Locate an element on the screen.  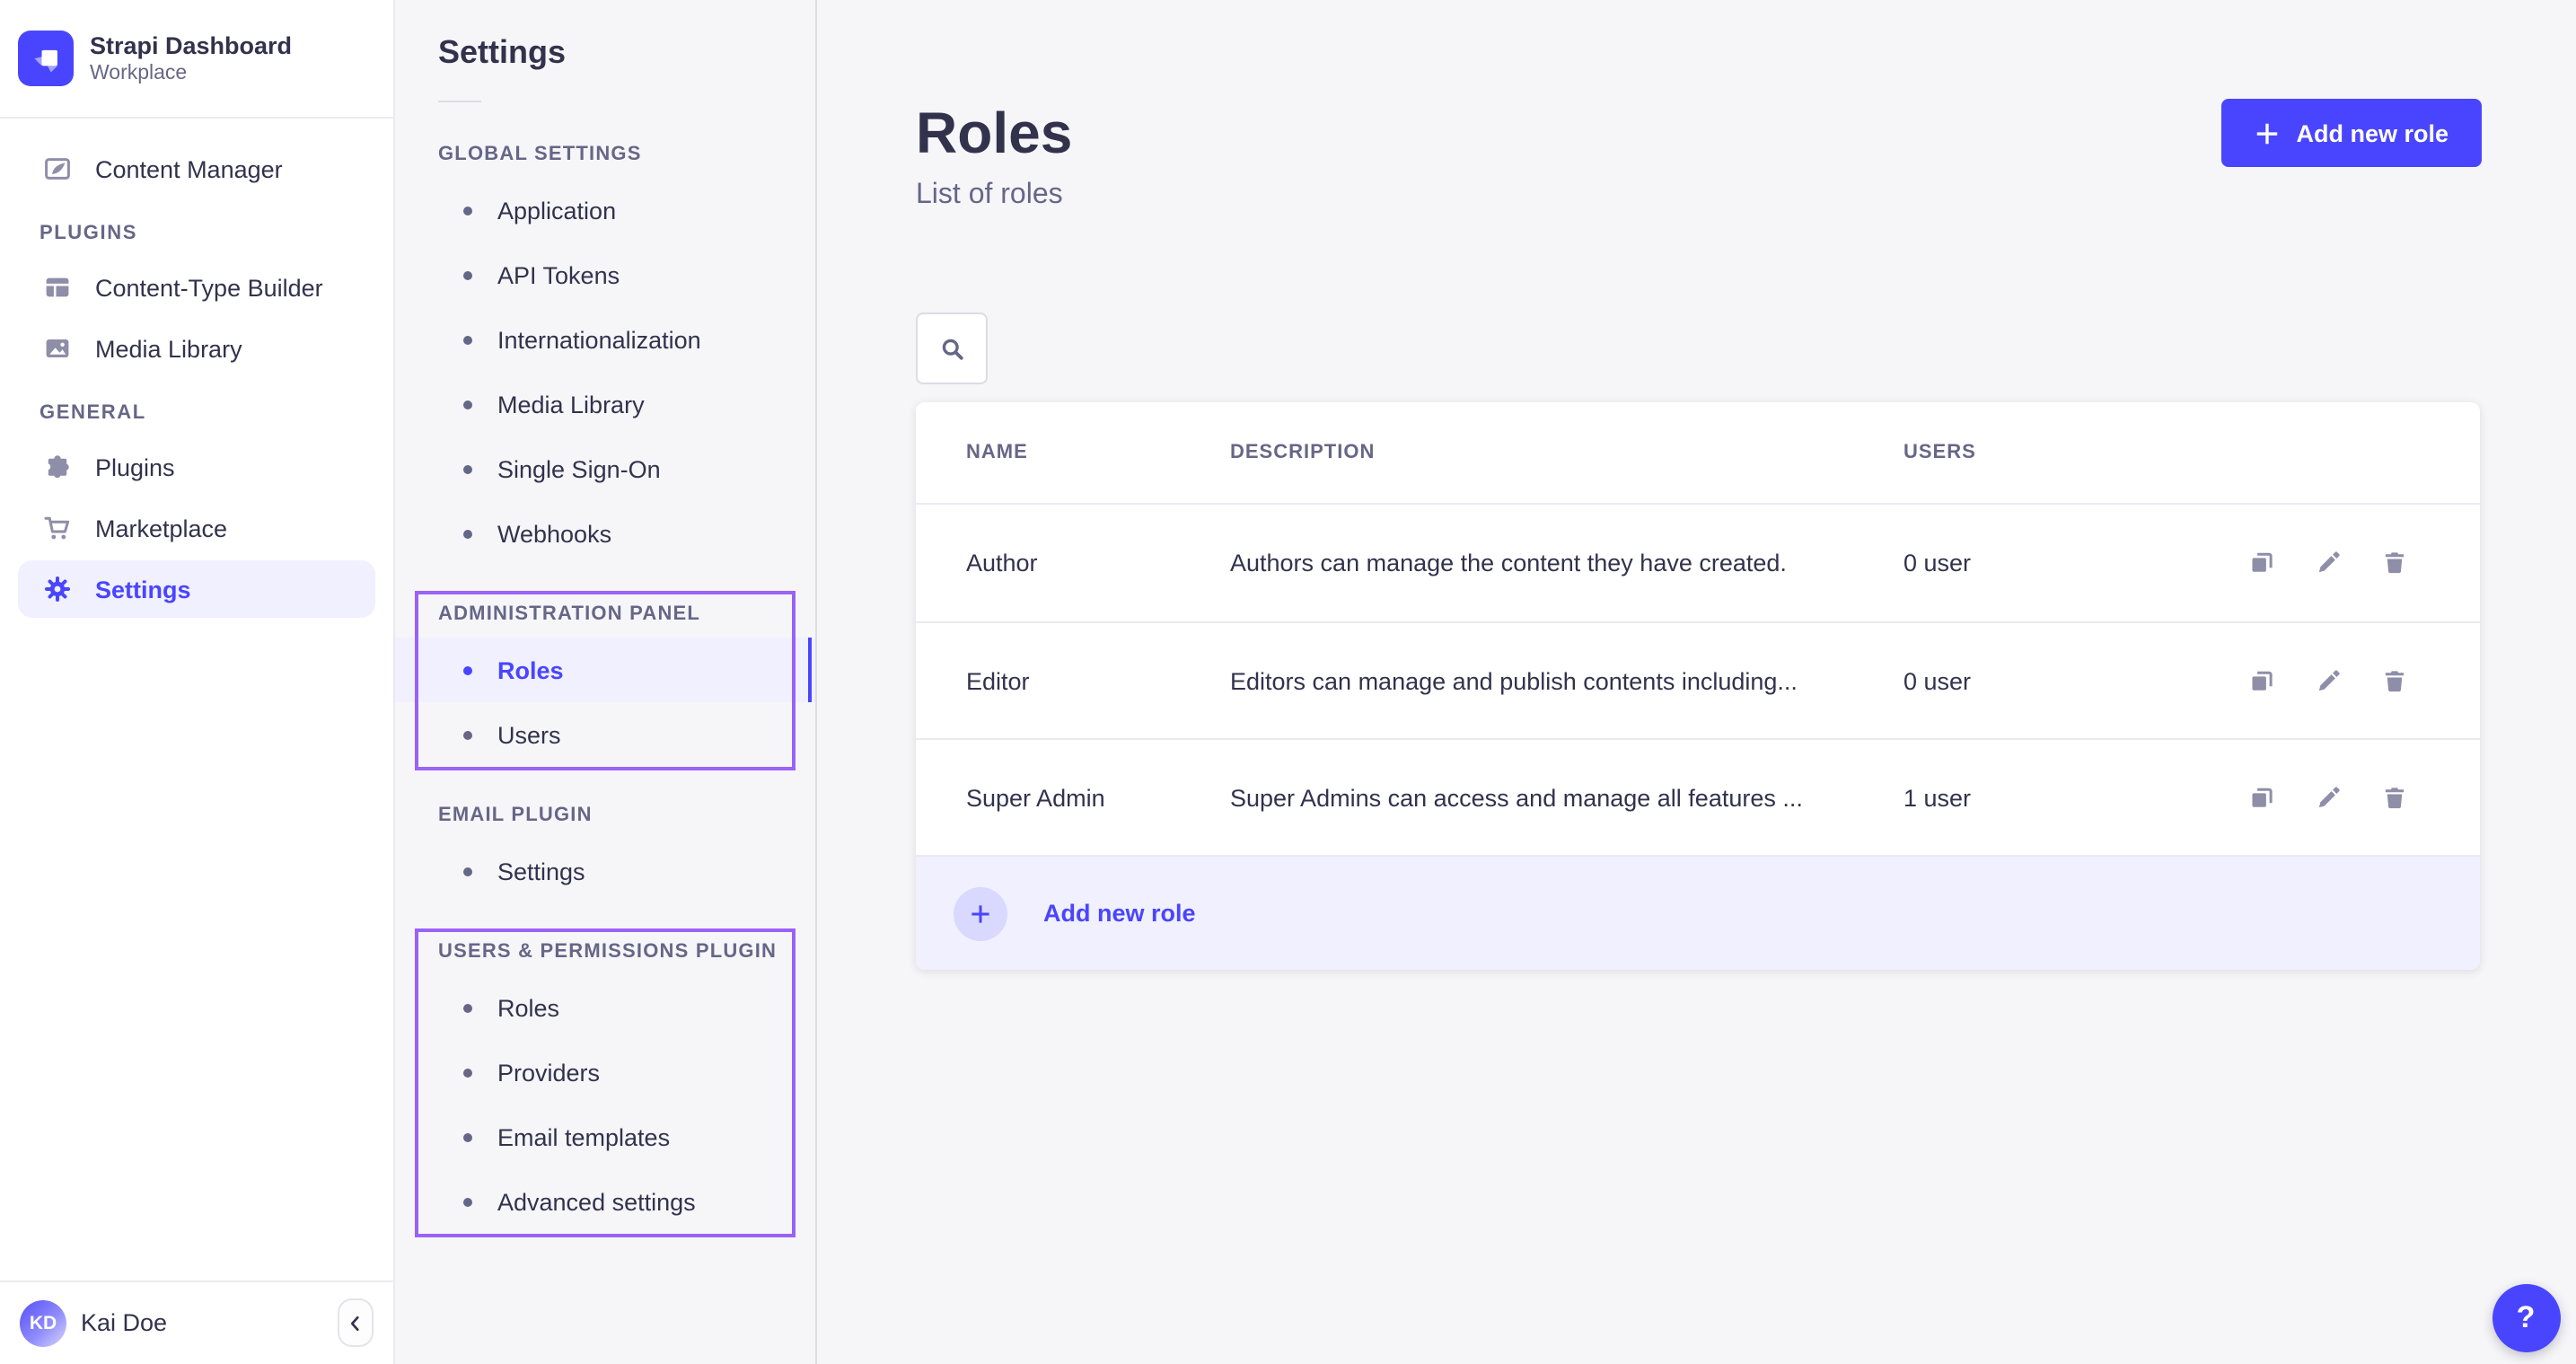
sidebar-footer: KD Kai Doe is located at coordinates (197, 1322).